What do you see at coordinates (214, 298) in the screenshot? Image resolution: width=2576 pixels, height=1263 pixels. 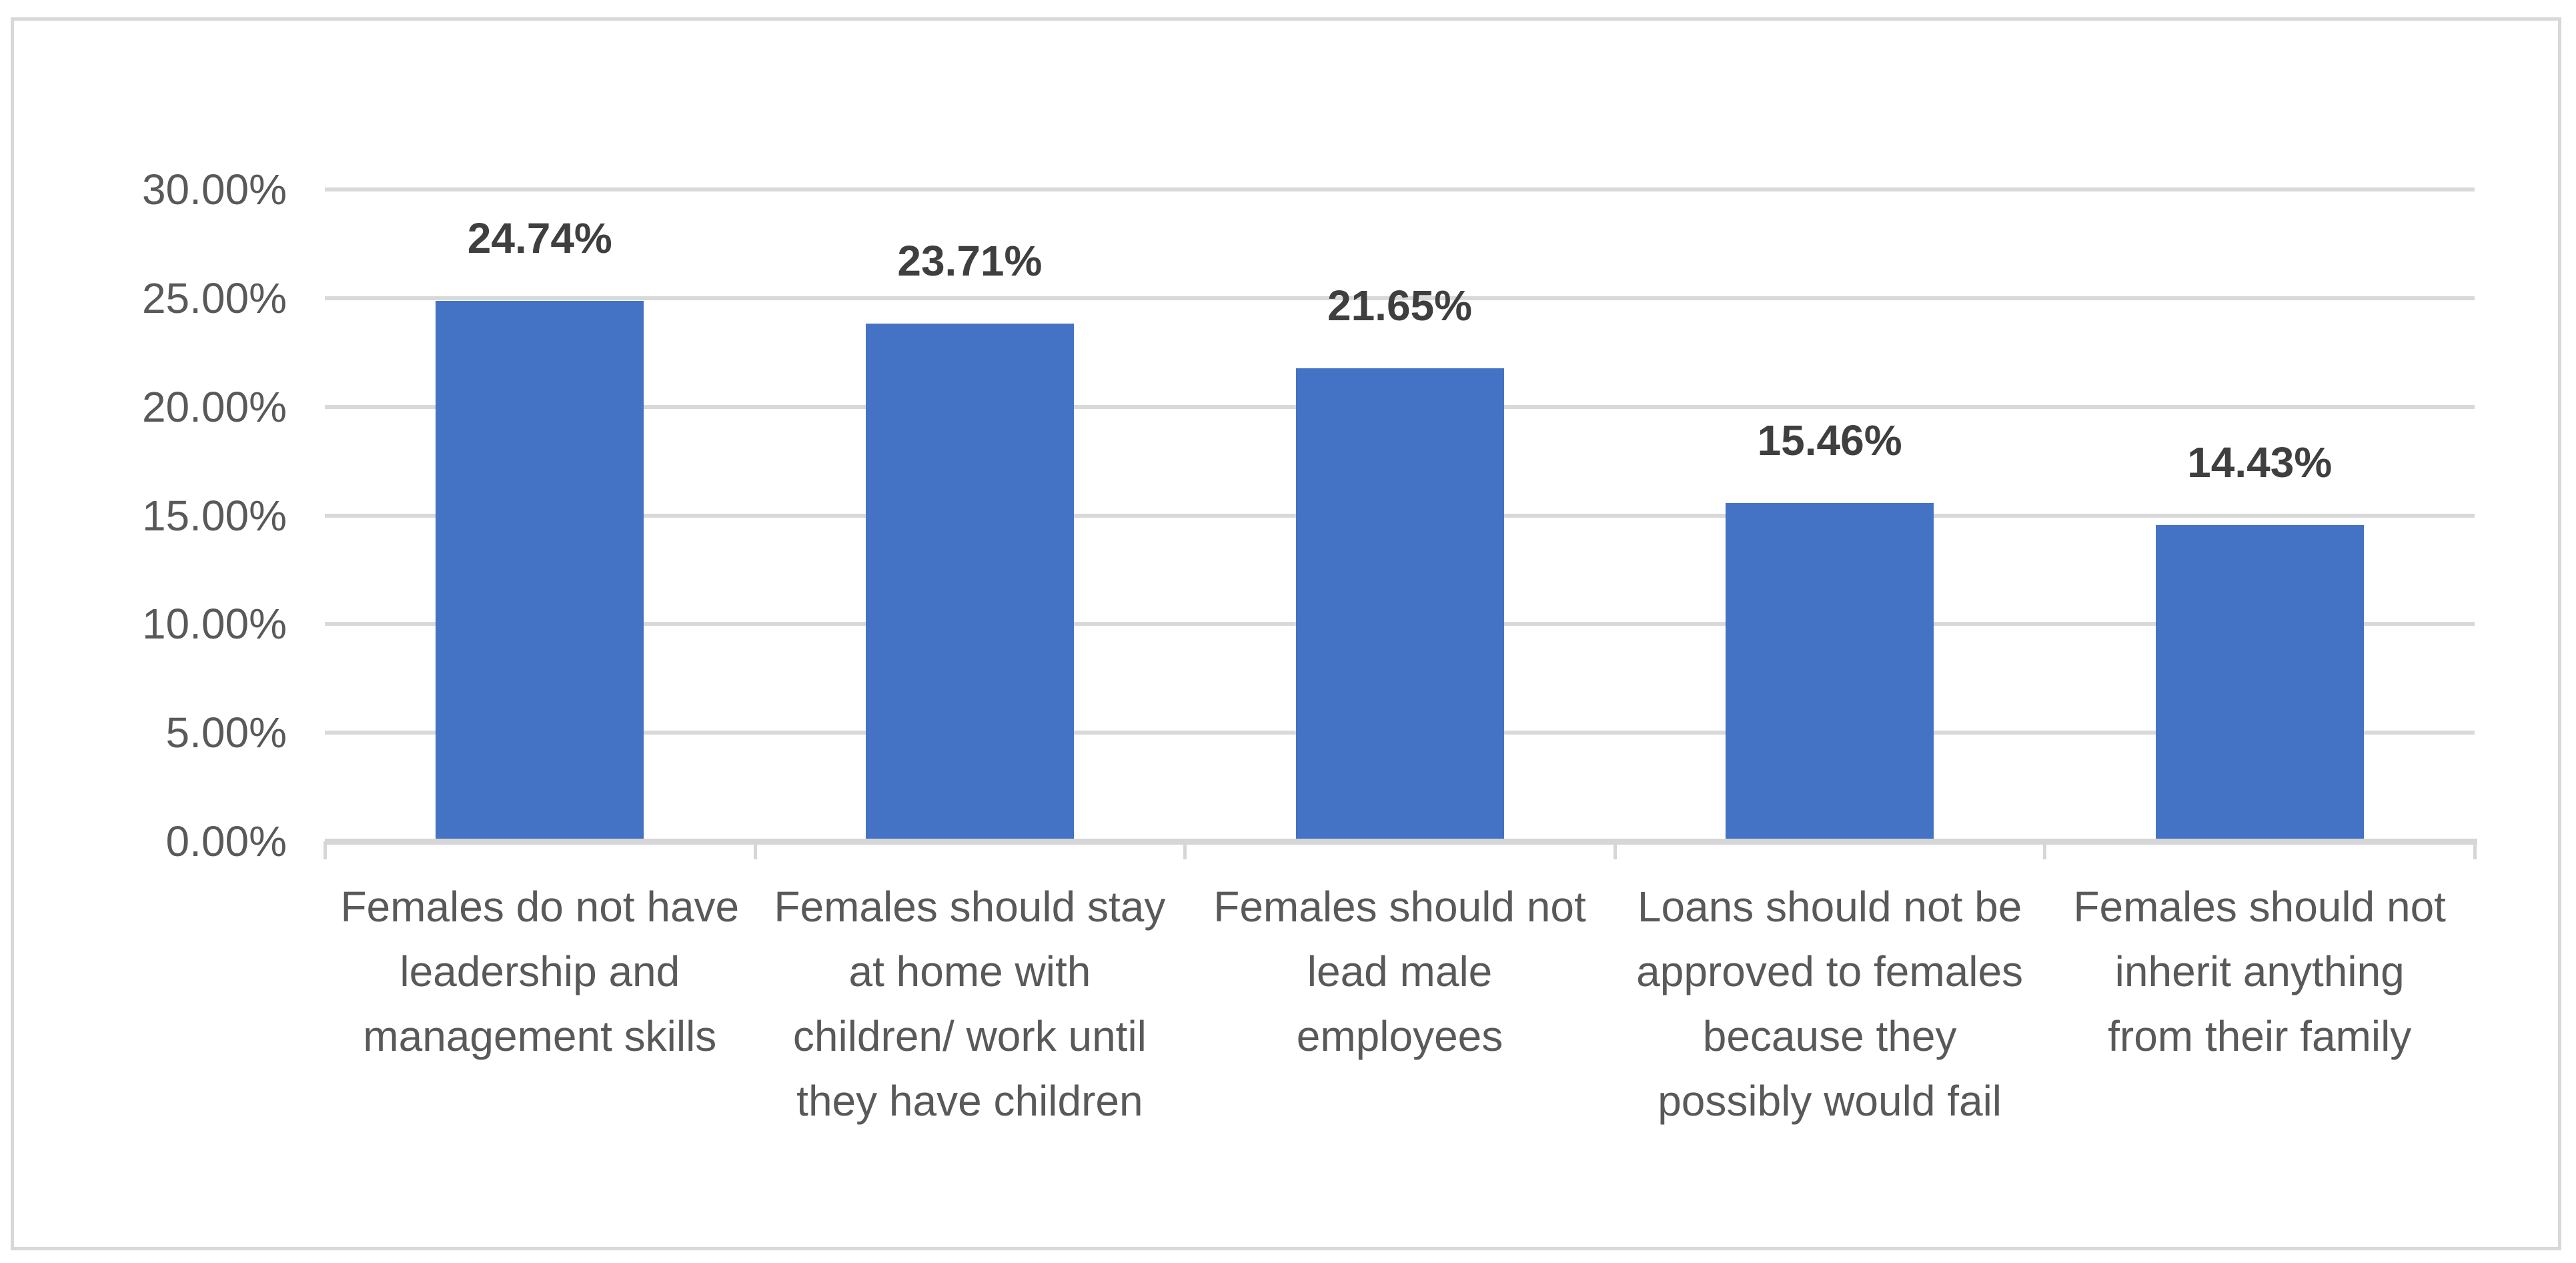 I see `y-axis-tick-label: 25.00%` at bounding box center [214, 298].